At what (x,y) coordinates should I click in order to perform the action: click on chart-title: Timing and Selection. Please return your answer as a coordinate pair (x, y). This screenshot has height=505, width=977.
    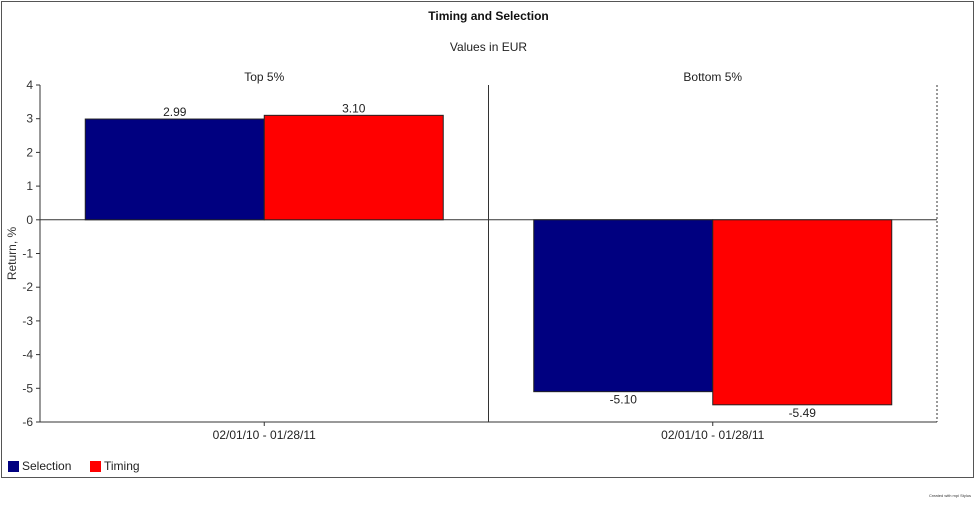
    Looking at the image, I should click on (488, 16).